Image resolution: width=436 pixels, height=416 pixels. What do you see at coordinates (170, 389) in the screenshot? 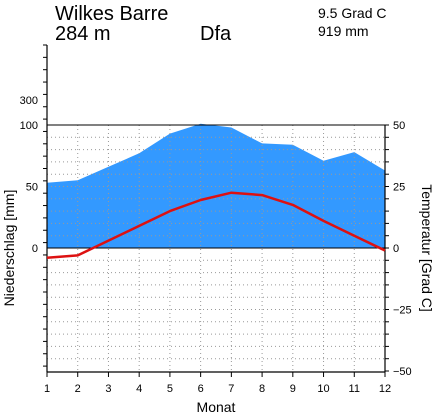
I see `x-tick-label: 5` at bounding box center [170, 389].